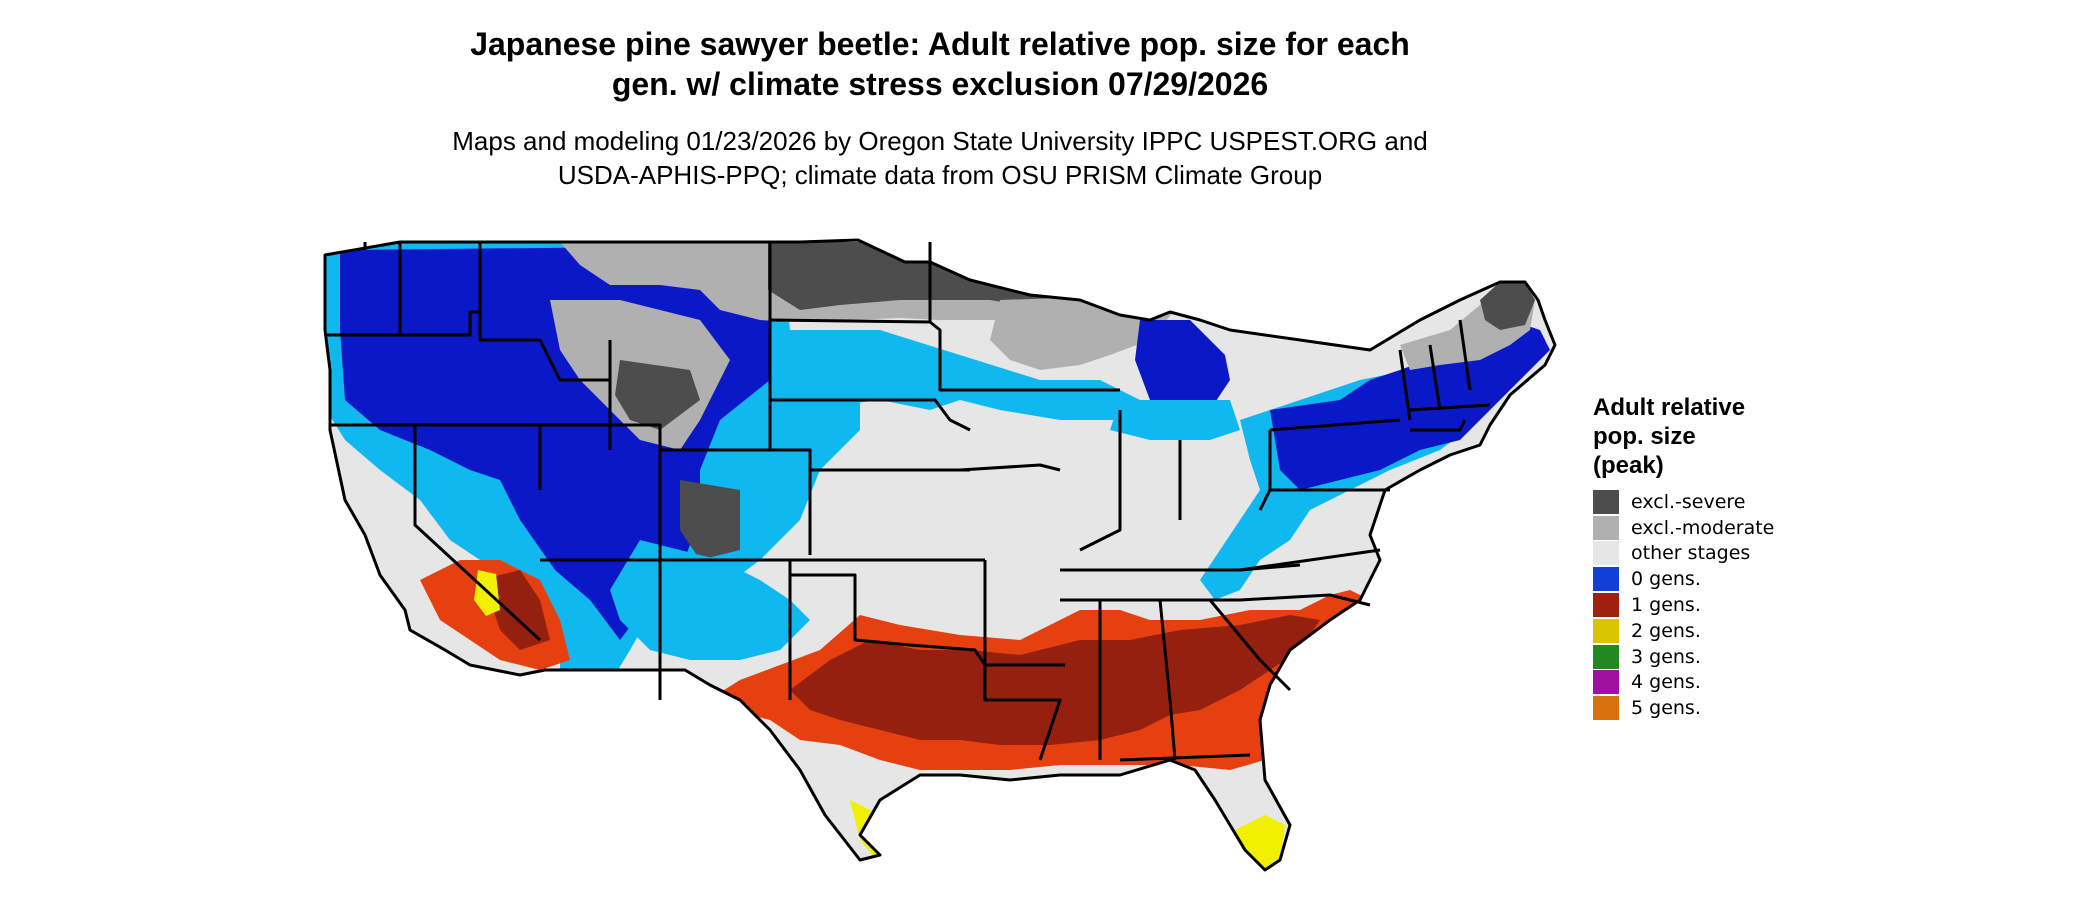 The width and height of the screenshot is (2100, 900). I want to click on legend-label: 1 gens., so click(1666, 605).